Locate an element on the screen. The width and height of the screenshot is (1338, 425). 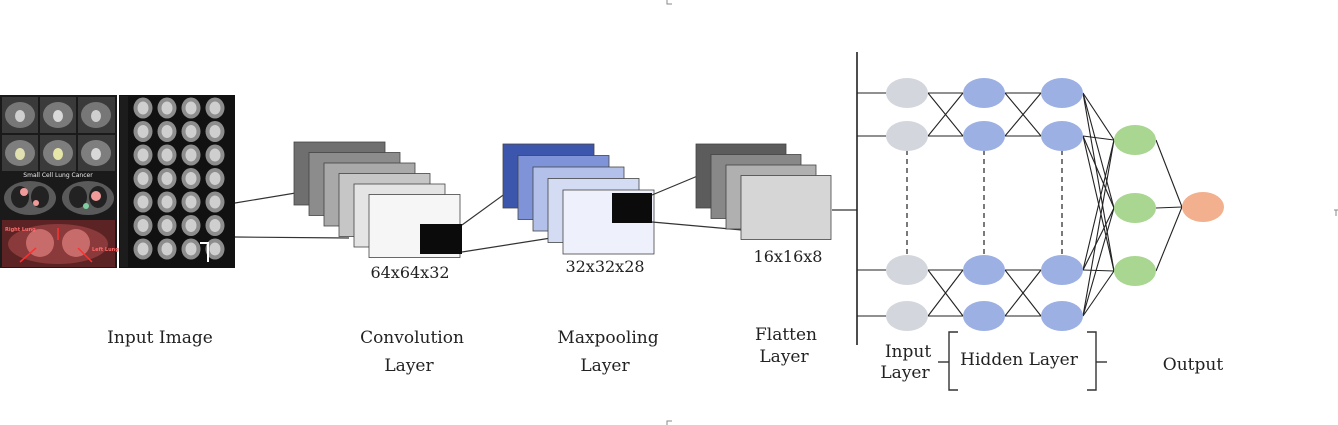
right-lung-label: Right Lung is located at coordinates (20, 230).